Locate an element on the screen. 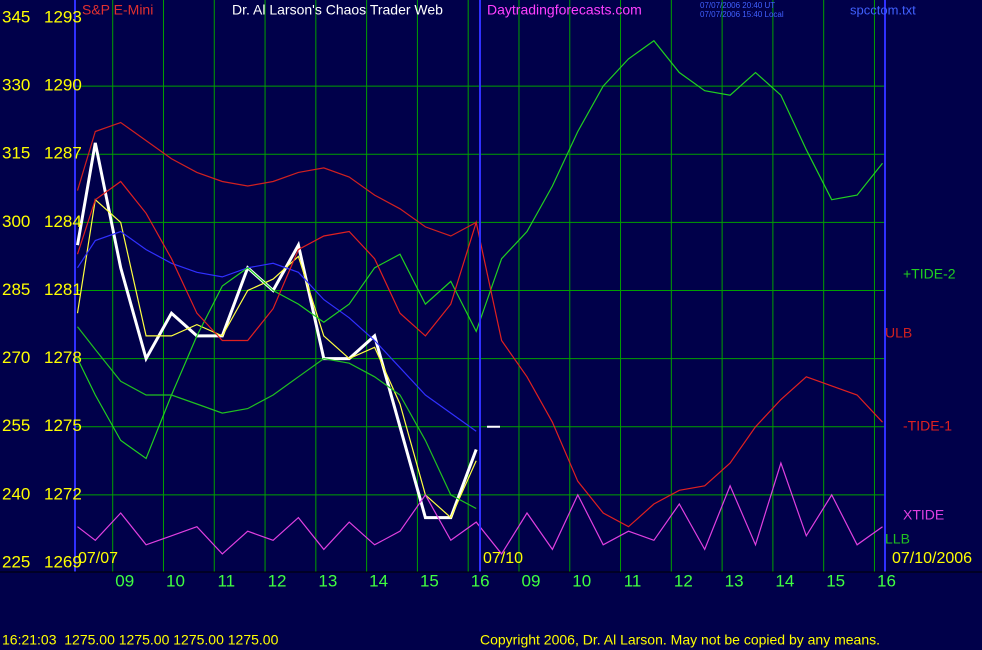 The width and height of the screenshot is (982, 650). y2-tick-label: 1290 is located at coordinates (63, 85).